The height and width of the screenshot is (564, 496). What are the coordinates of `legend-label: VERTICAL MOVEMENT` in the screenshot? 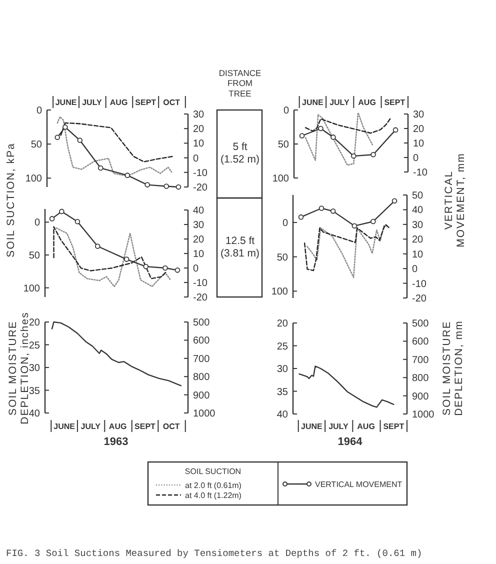 It's located at (358, 484).